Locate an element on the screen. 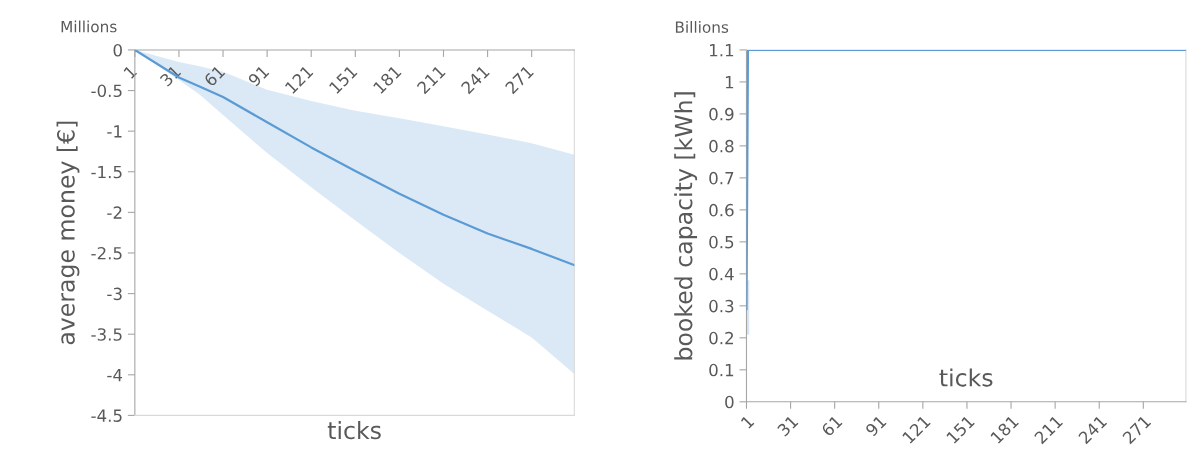  y-tick-label: -3.5 is located at coordinates (106, 334).